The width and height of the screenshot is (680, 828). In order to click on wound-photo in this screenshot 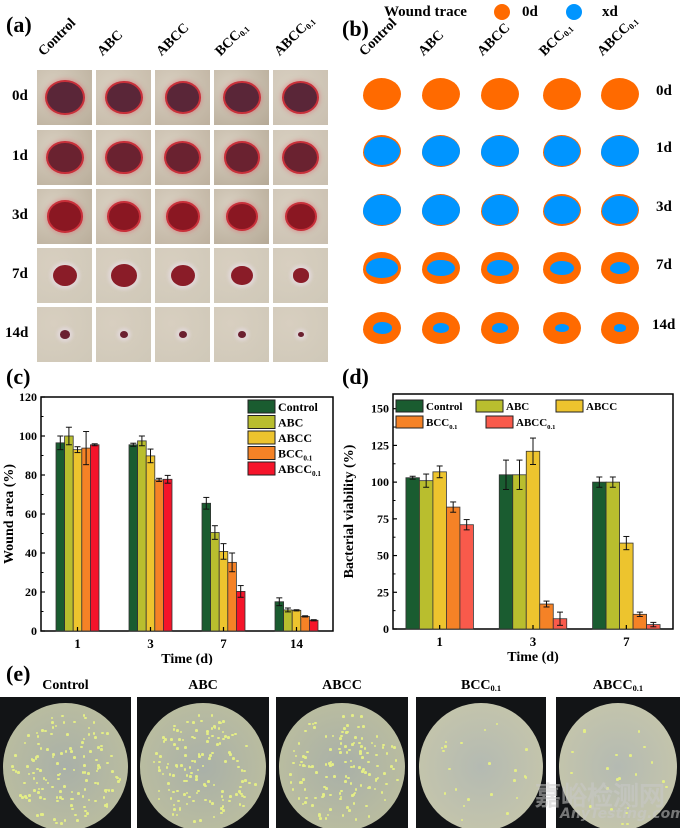, I will do `click(182, 216)`.